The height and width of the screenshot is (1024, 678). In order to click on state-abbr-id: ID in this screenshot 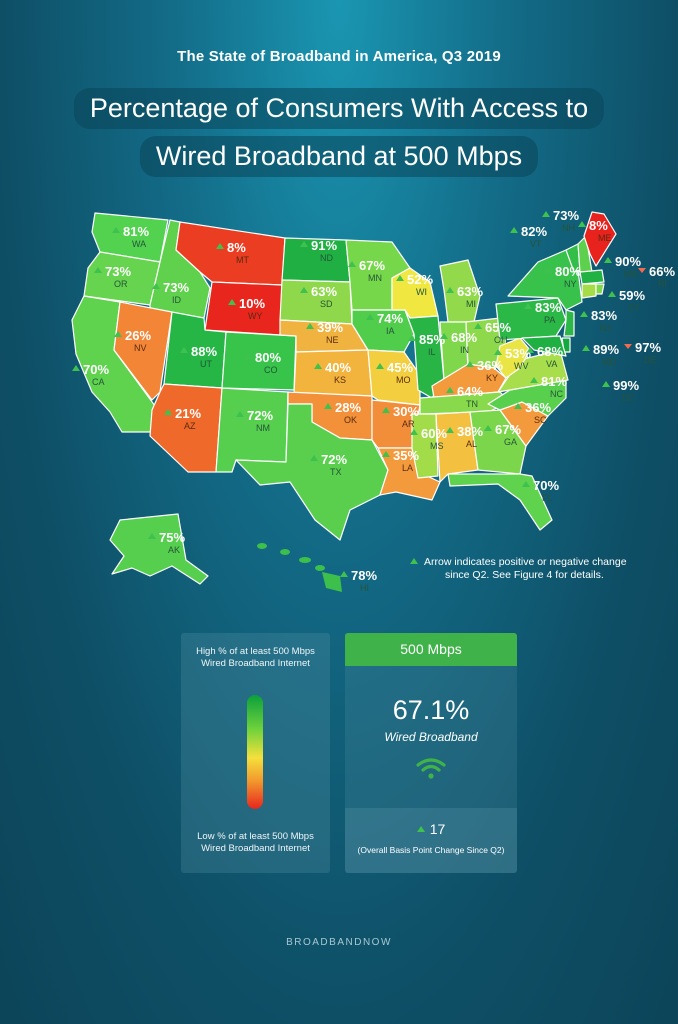, I will do `click(177, 300)`.